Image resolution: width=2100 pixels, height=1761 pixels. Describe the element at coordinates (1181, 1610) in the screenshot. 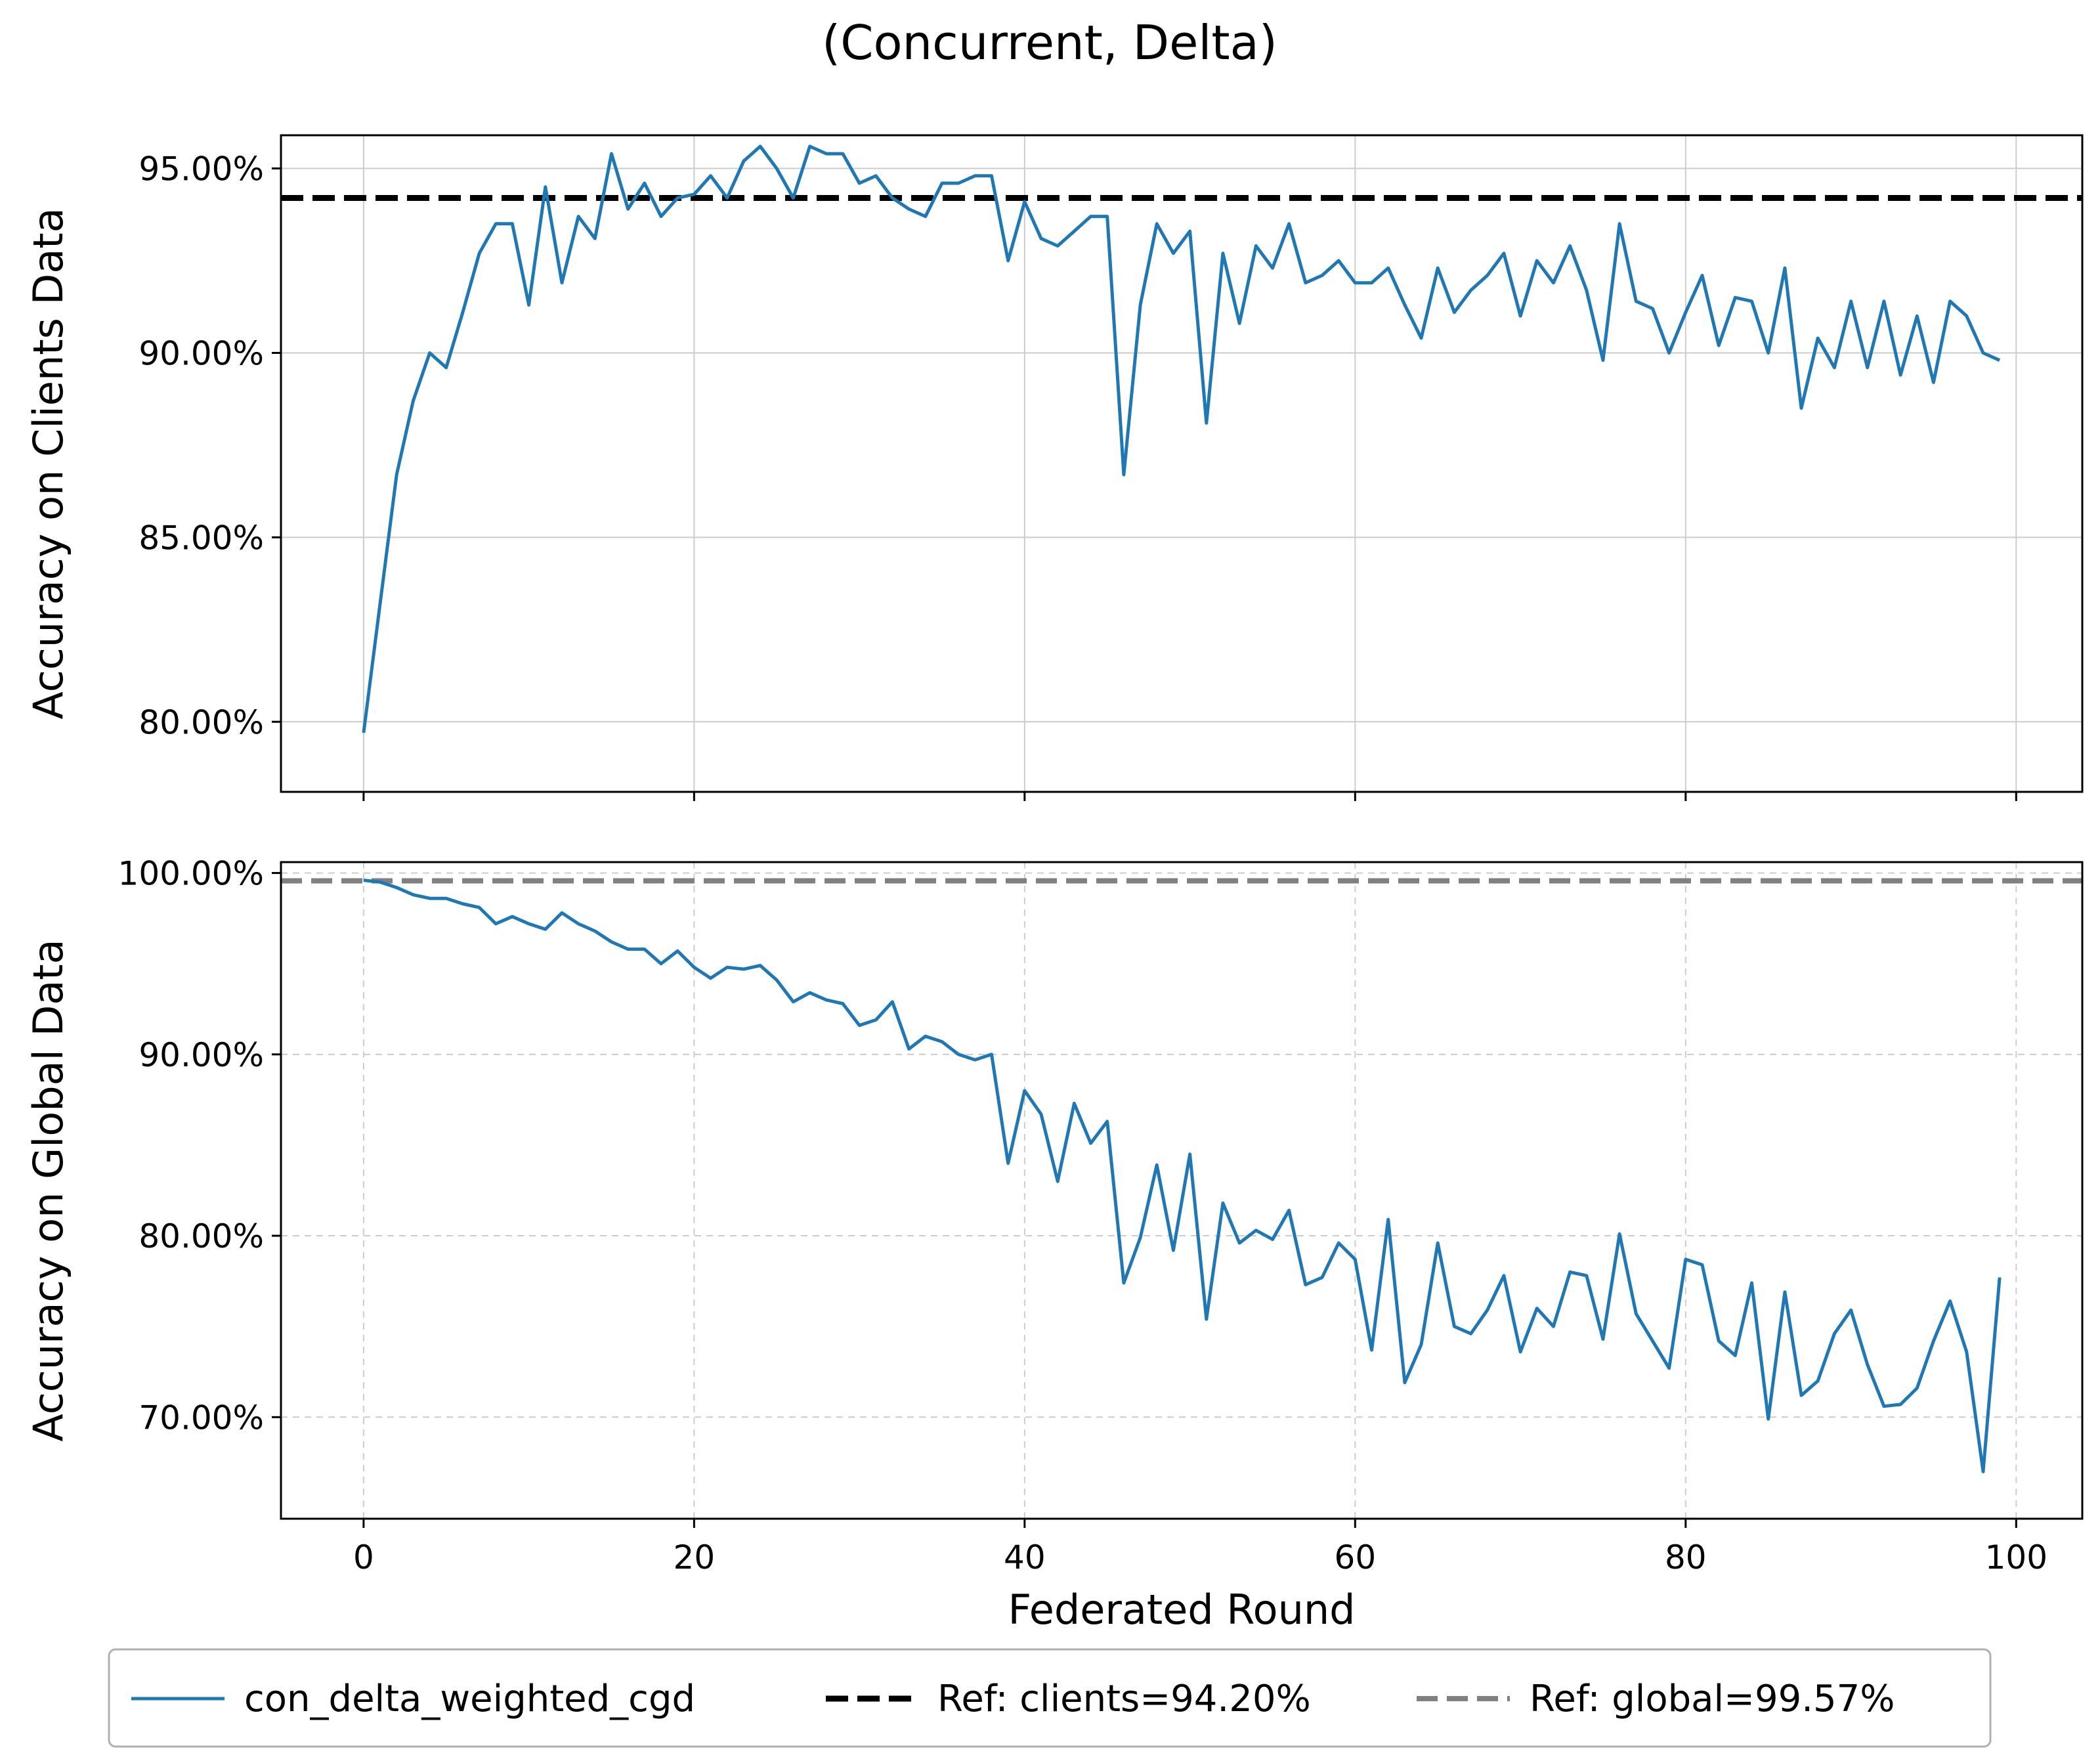

I see `x-axis-title: Federated Round` at that location.